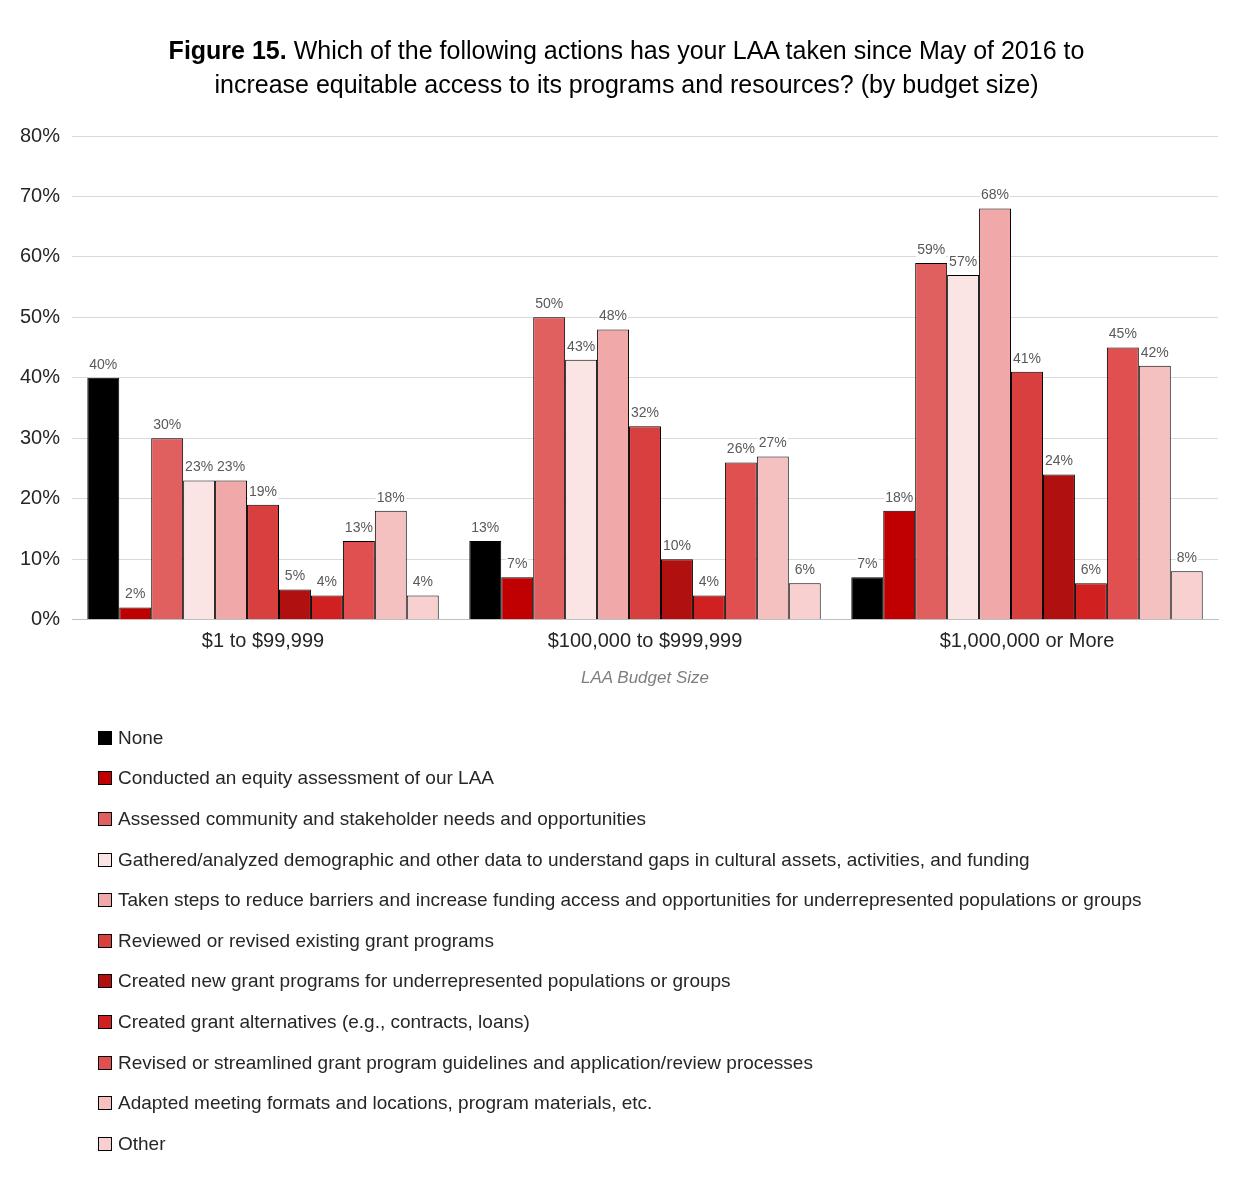 The image size is (1253, 1178). I want to click on y-tick-label: 0%, so click(46, 617).